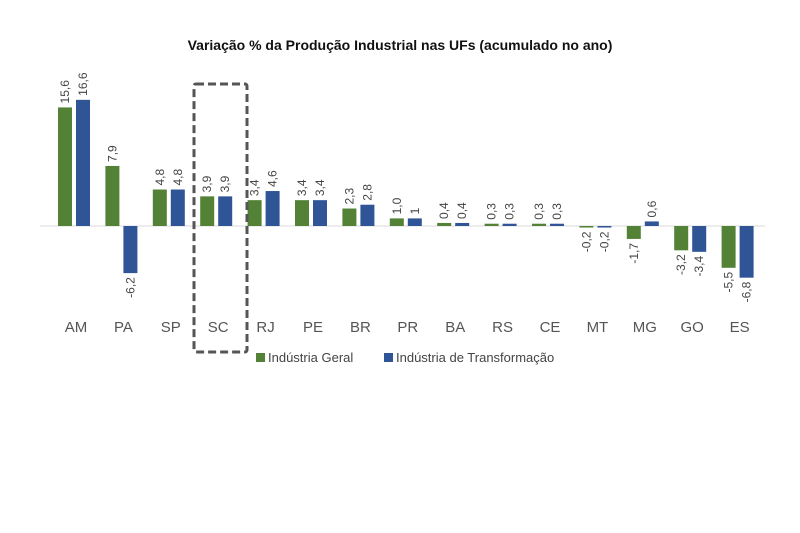  Describe the element at coordinates (681, 264) in the screenshot. I see `data-label: -3,2` at that location.